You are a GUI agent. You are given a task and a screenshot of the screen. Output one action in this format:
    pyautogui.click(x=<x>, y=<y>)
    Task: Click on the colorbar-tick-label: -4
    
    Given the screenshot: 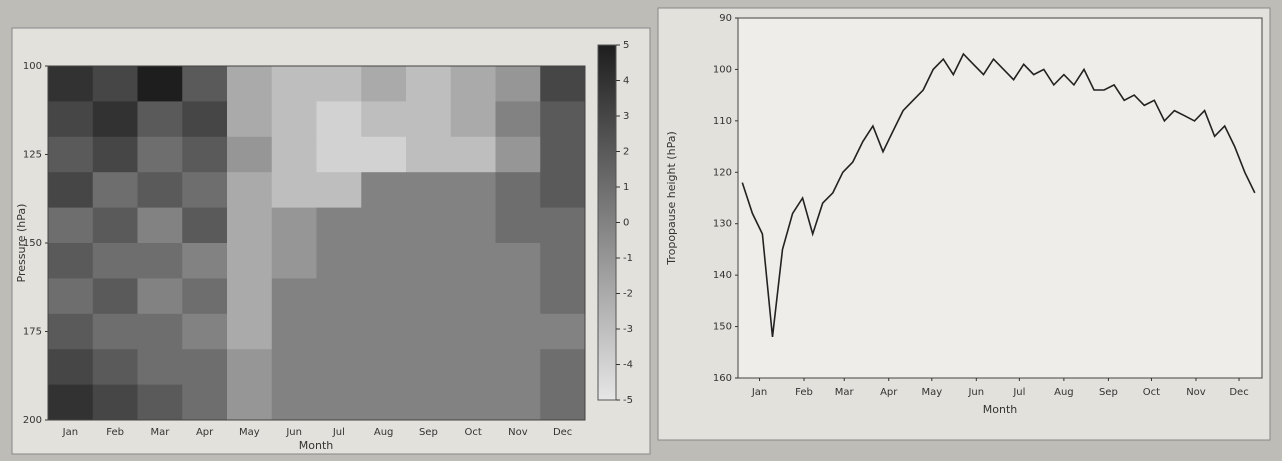 What is the action you would take?
    pyautogui.click(x=628, y=365)
    